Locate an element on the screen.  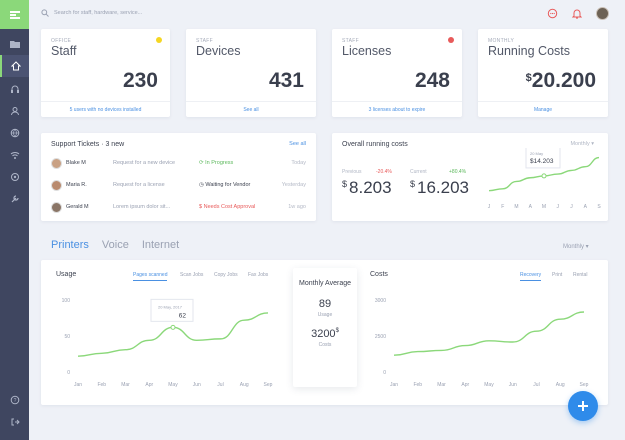
series-line is located at coordinates (489, 333).